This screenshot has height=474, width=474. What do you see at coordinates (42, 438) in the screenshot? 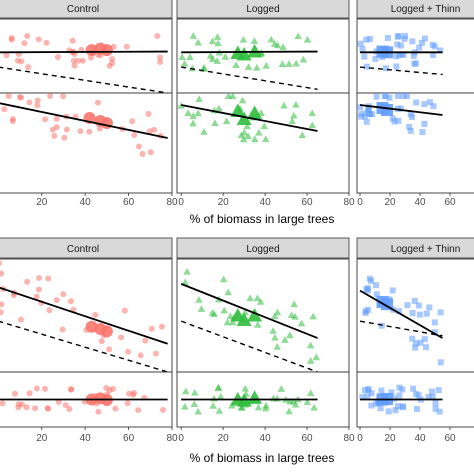
I see `x-tick-label: 20` at bounding box center [42, 438].